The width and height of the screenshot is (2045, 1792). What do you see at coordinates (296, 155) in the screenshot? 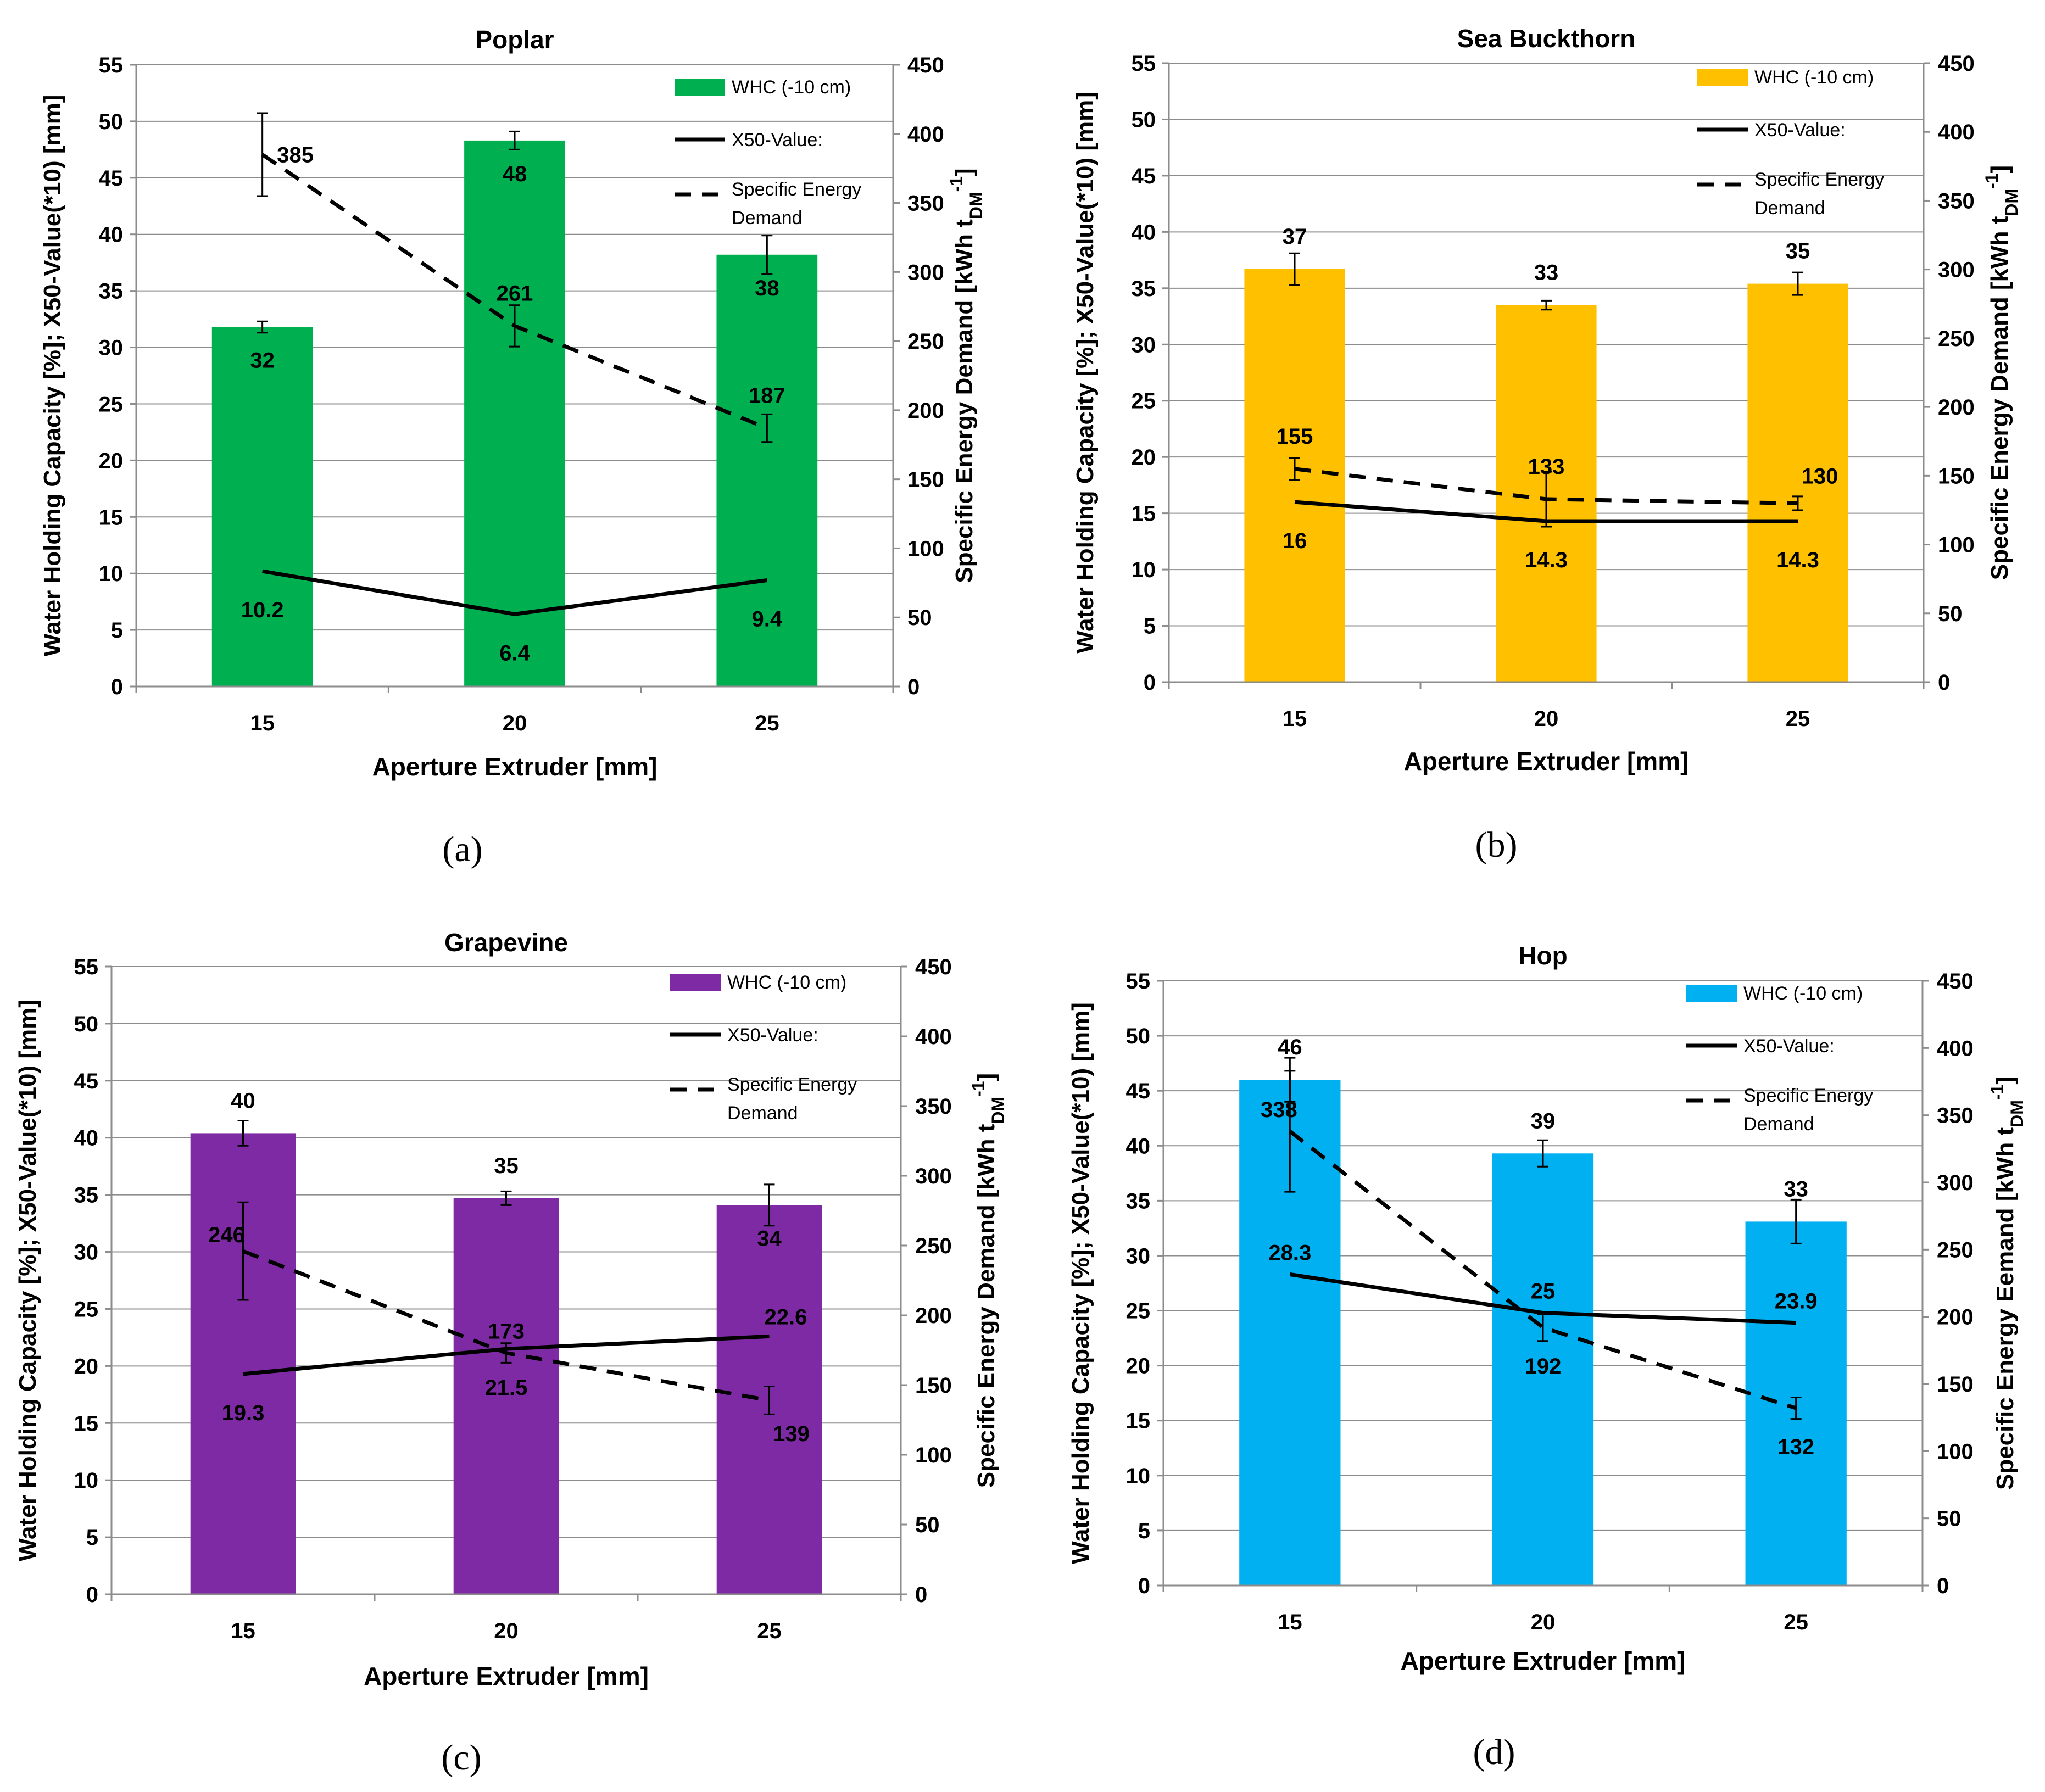
I see `energy-data-label: 385` at bounding box center [296, 155].